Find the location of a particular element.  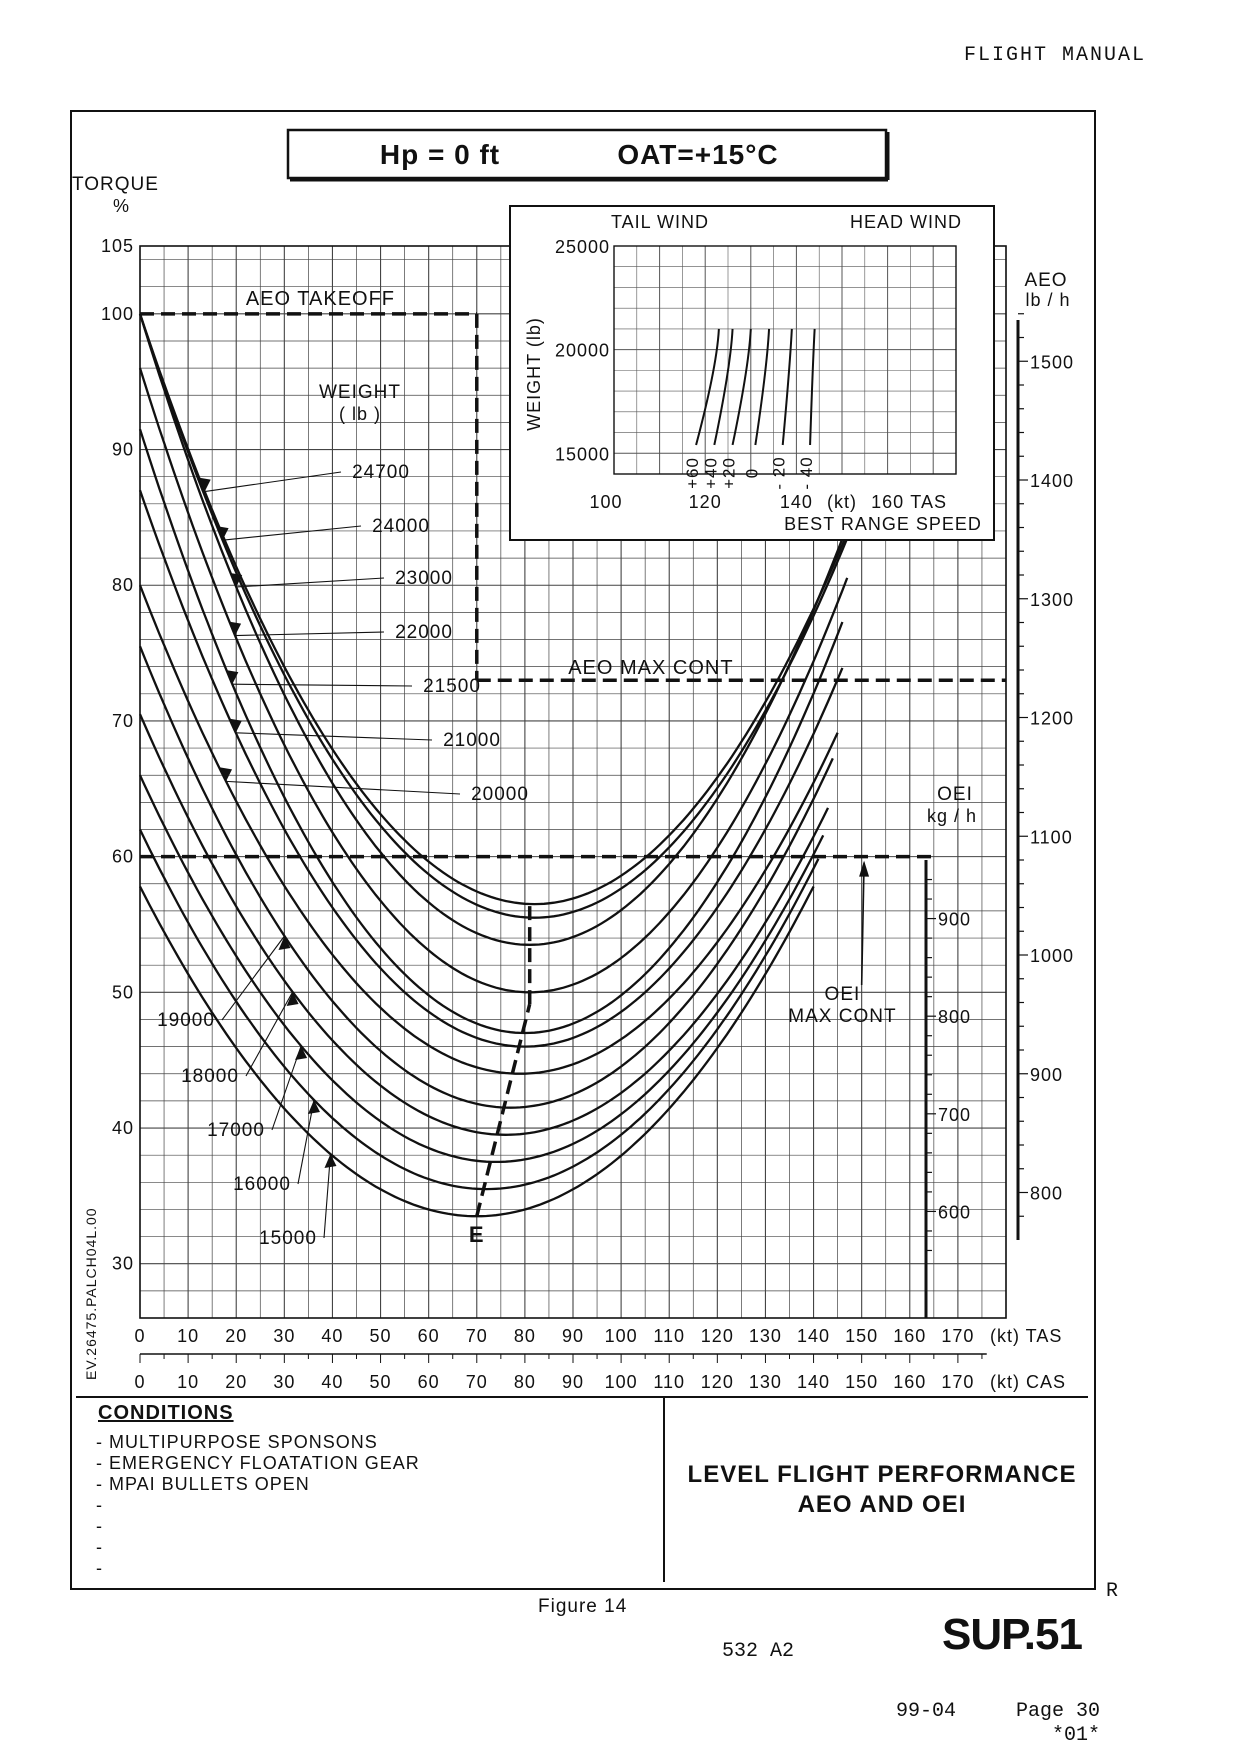

y-axis-unit: % is located at coordinates (121, 206).